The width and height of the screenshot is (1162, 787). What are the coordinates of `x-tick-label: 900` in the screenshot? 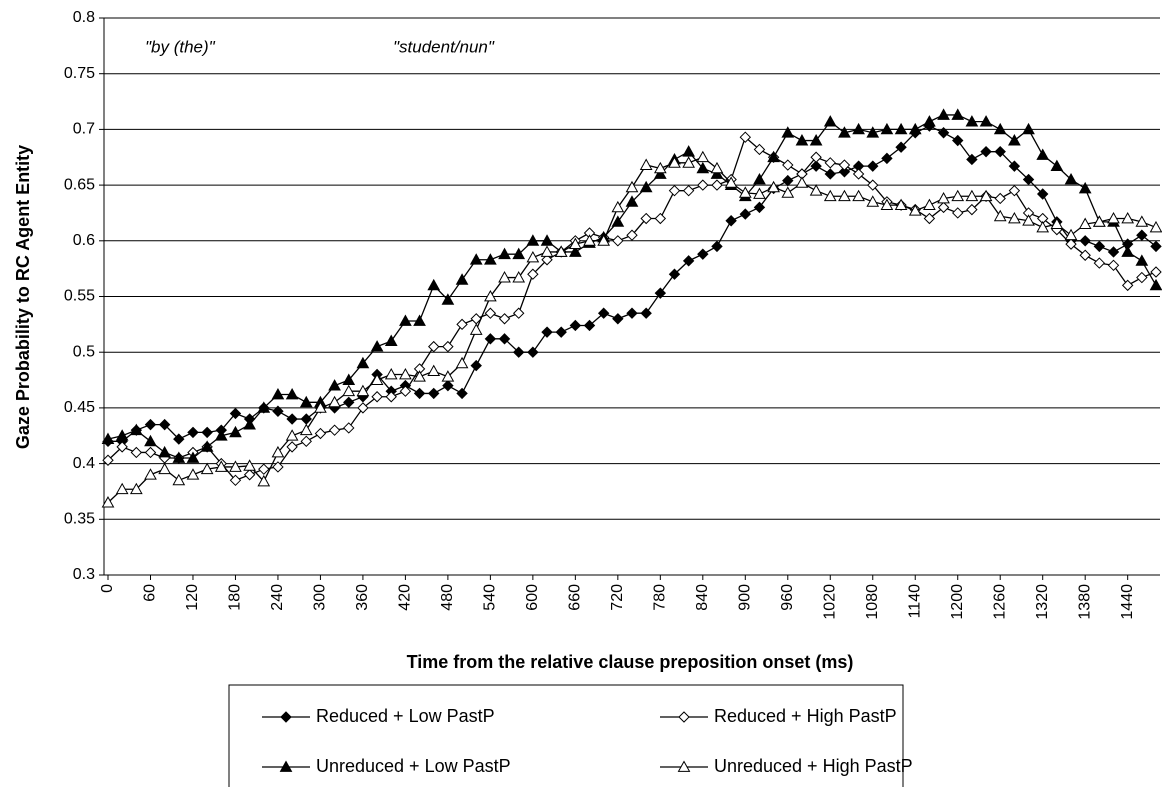 It's located at (745, 597).